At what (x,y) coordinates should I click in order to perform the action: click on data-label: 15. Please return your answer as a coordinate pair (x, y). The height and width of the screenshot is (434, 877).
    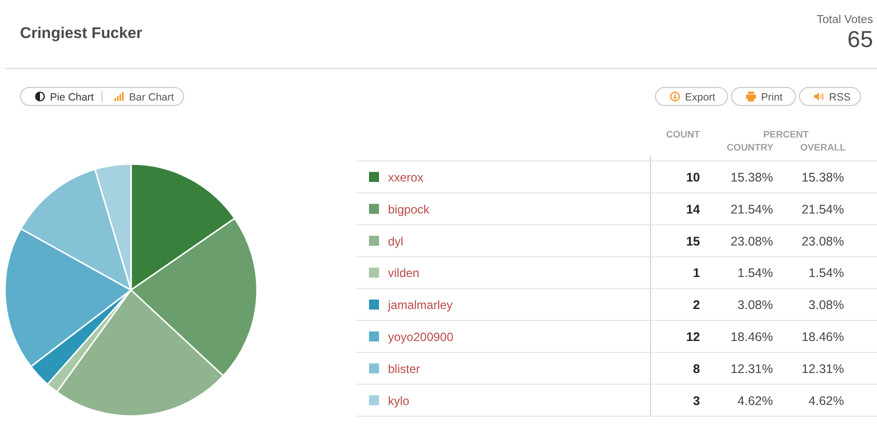
    Looking at the image, I should click on (693, 241).